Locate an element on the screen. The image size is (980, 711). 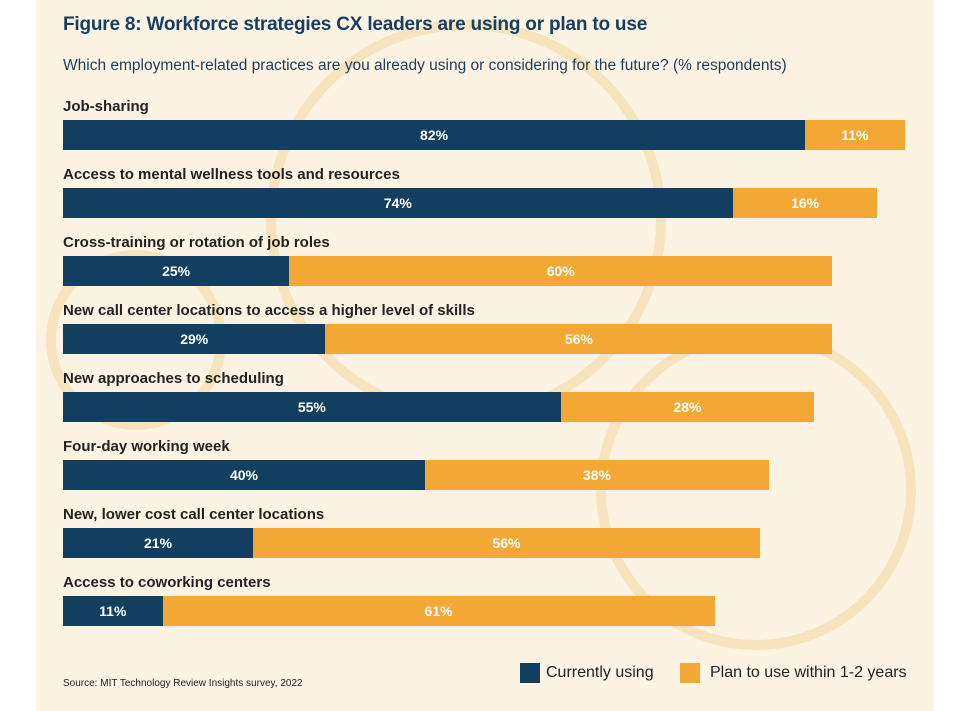
data-label: 29% is located at coordinates (194, 339).